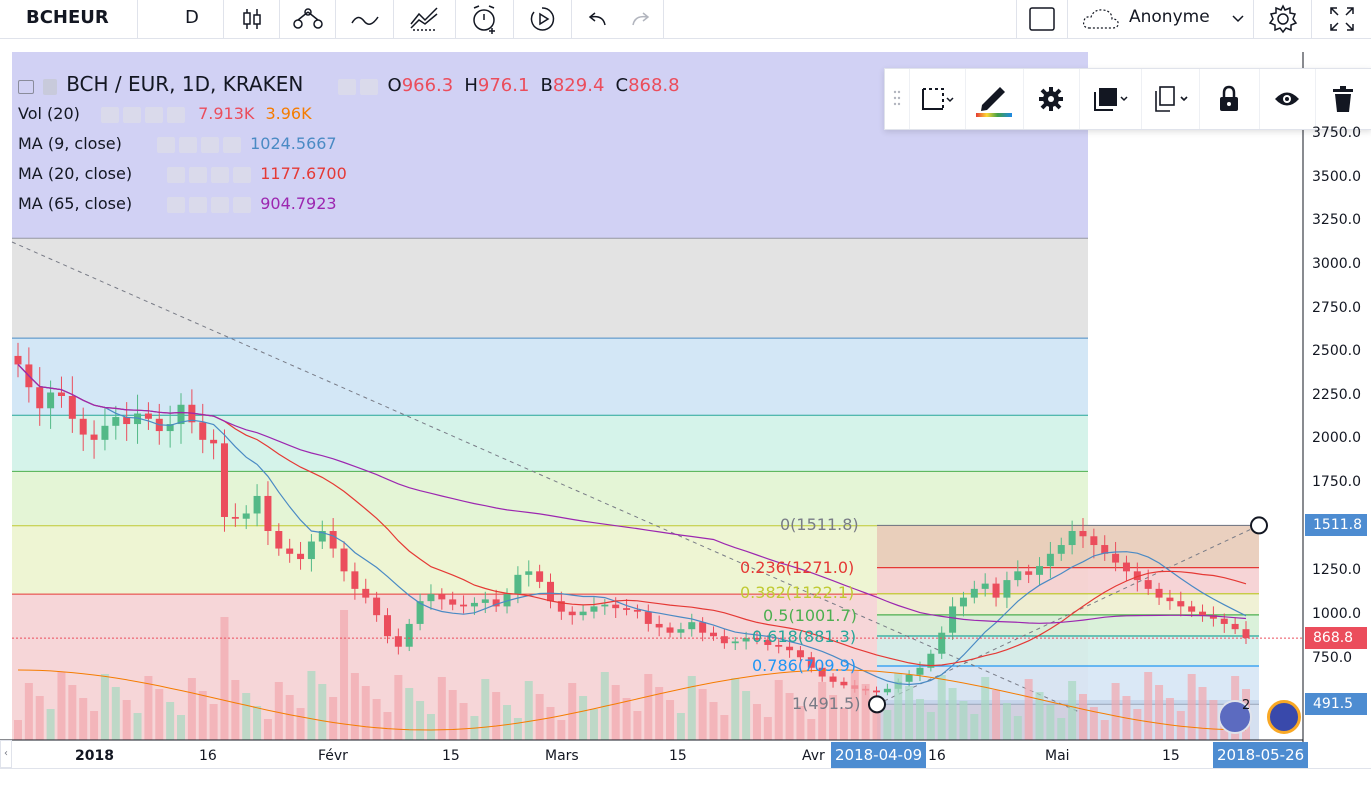 This screenshot has height=787, width=1371. Describe the element at coordinates (1161, 19) in the screenshot. I see `account-menu: Anonyme` at that location.